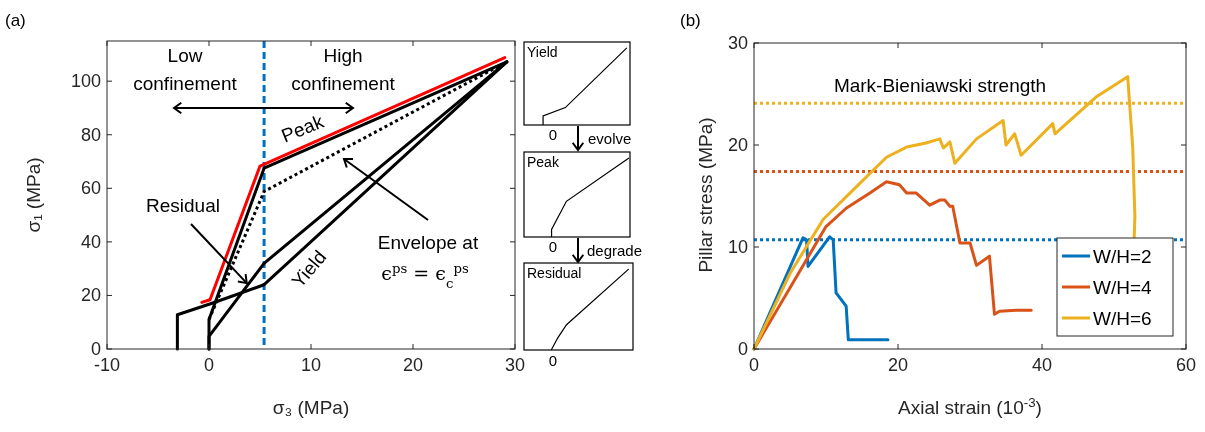 The image size is (1205, 432). I want to click on y-tick-label: 100, so click(85, 81).